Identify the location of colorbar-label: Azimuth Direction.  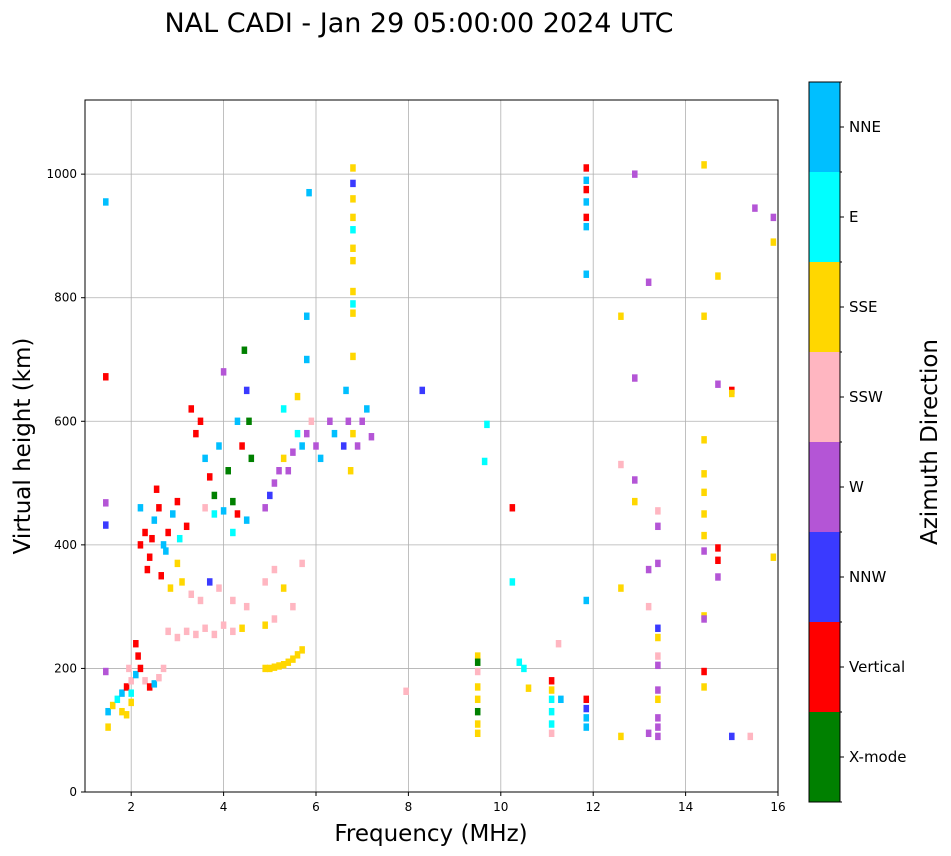
(930, 442).